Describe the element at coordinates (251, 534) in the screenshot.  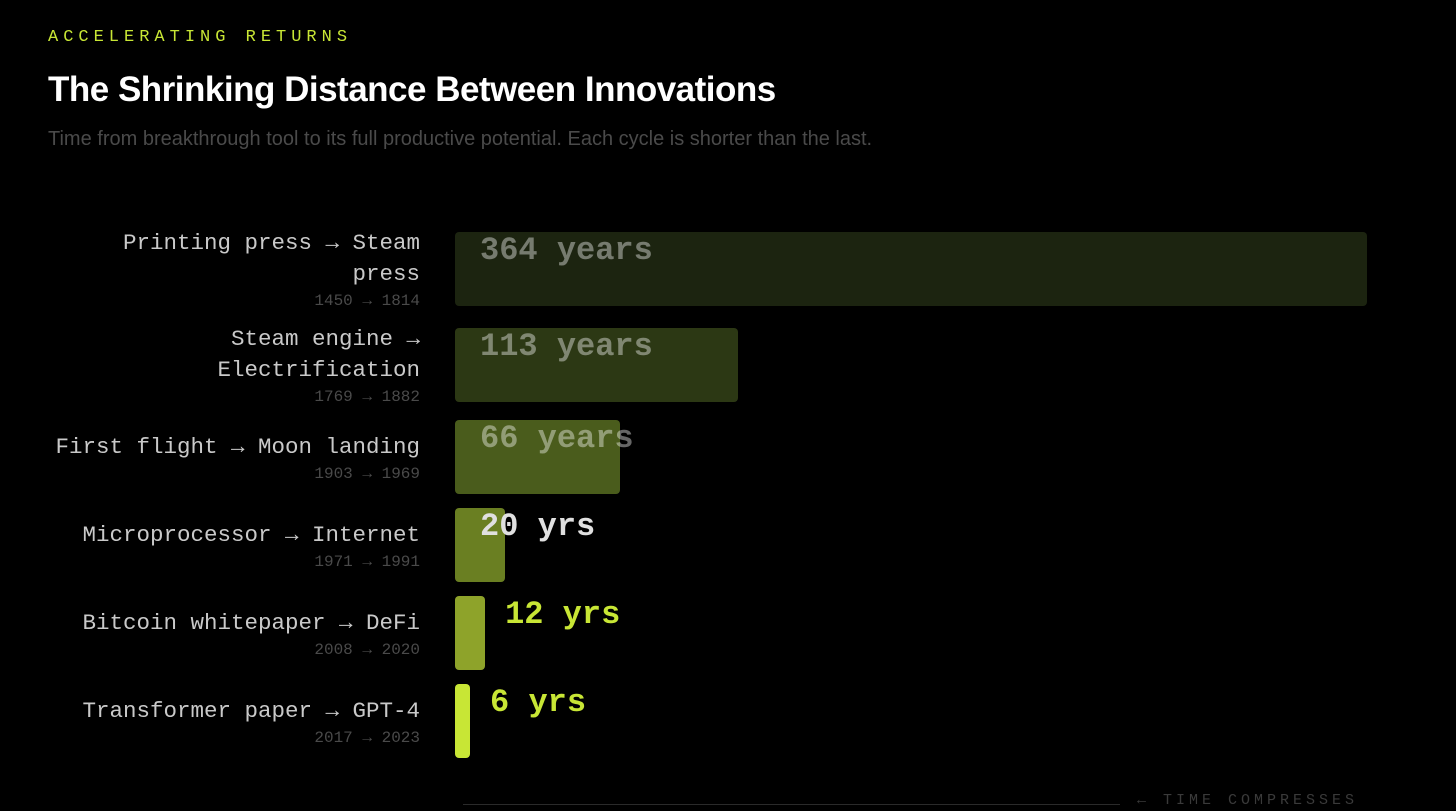
I see `category-label: Microprocessor → Internet` at that location.